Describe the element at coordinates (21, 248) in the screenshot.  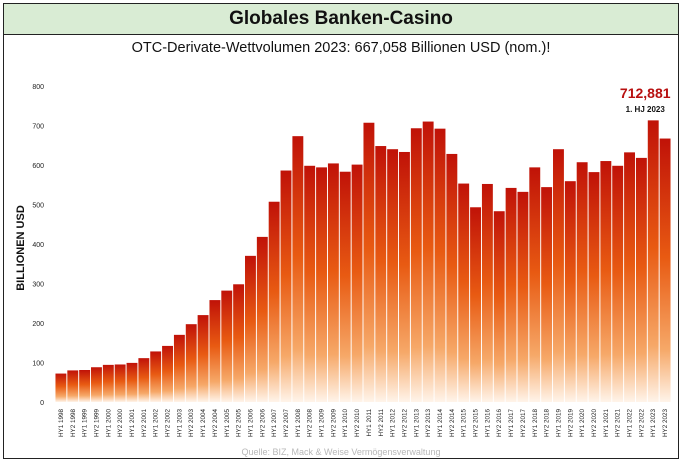
I see `y-axis-label: BILLIONEN USD` at that location.